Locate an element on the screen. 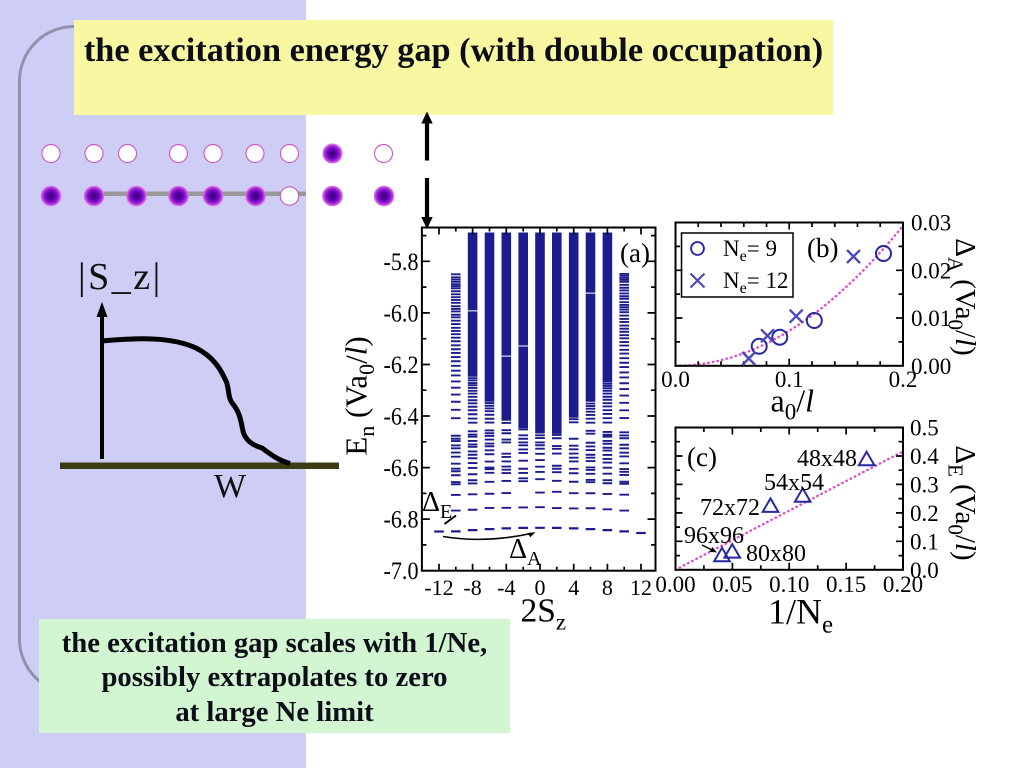 Image resolution: width=1024 pixels, height=768 pixels. svg-text: 12 is located at coordinates (641, 587).